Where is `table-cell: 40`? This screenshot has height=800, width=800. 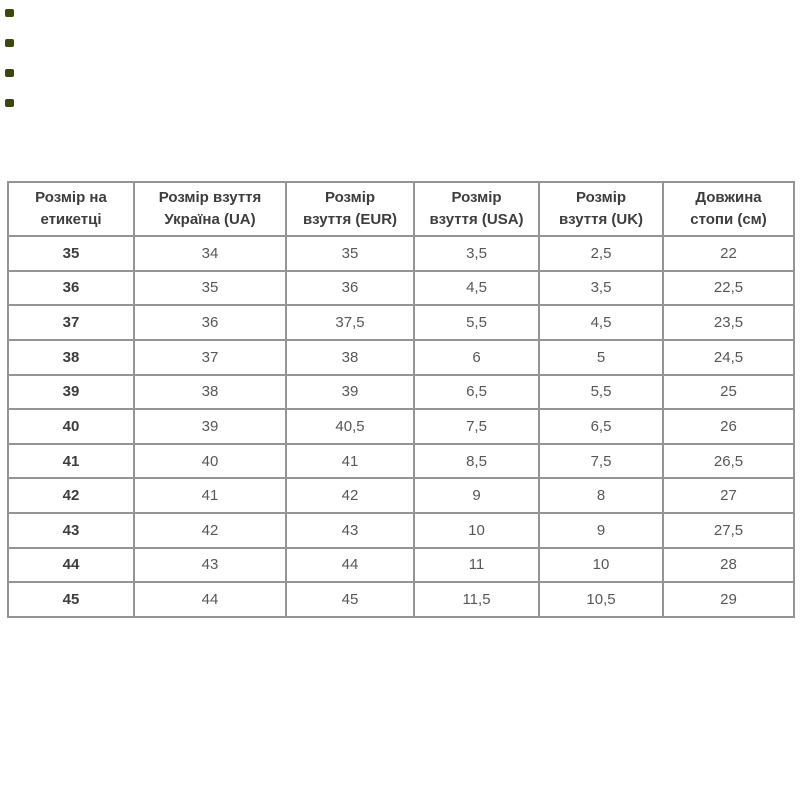 table-cell: 40 is located at coordinates (210, 461).